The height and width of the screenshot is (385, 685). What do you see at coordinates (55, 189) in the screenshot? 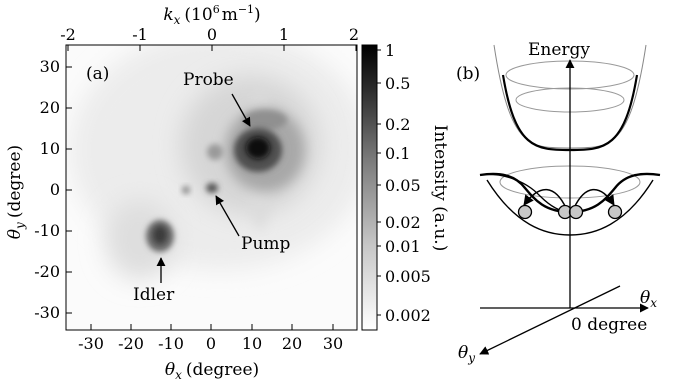
I see `y-tick-label: 0` at bounding box center [55, 189].